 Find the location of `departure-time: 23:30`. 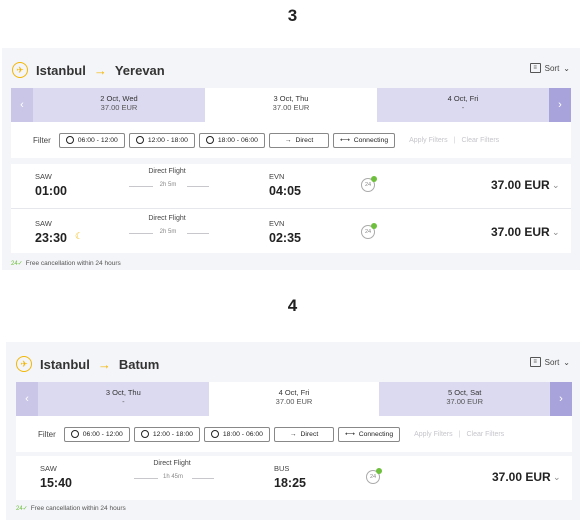

departure-time: 23:30 is located at coordinates (51, 238).